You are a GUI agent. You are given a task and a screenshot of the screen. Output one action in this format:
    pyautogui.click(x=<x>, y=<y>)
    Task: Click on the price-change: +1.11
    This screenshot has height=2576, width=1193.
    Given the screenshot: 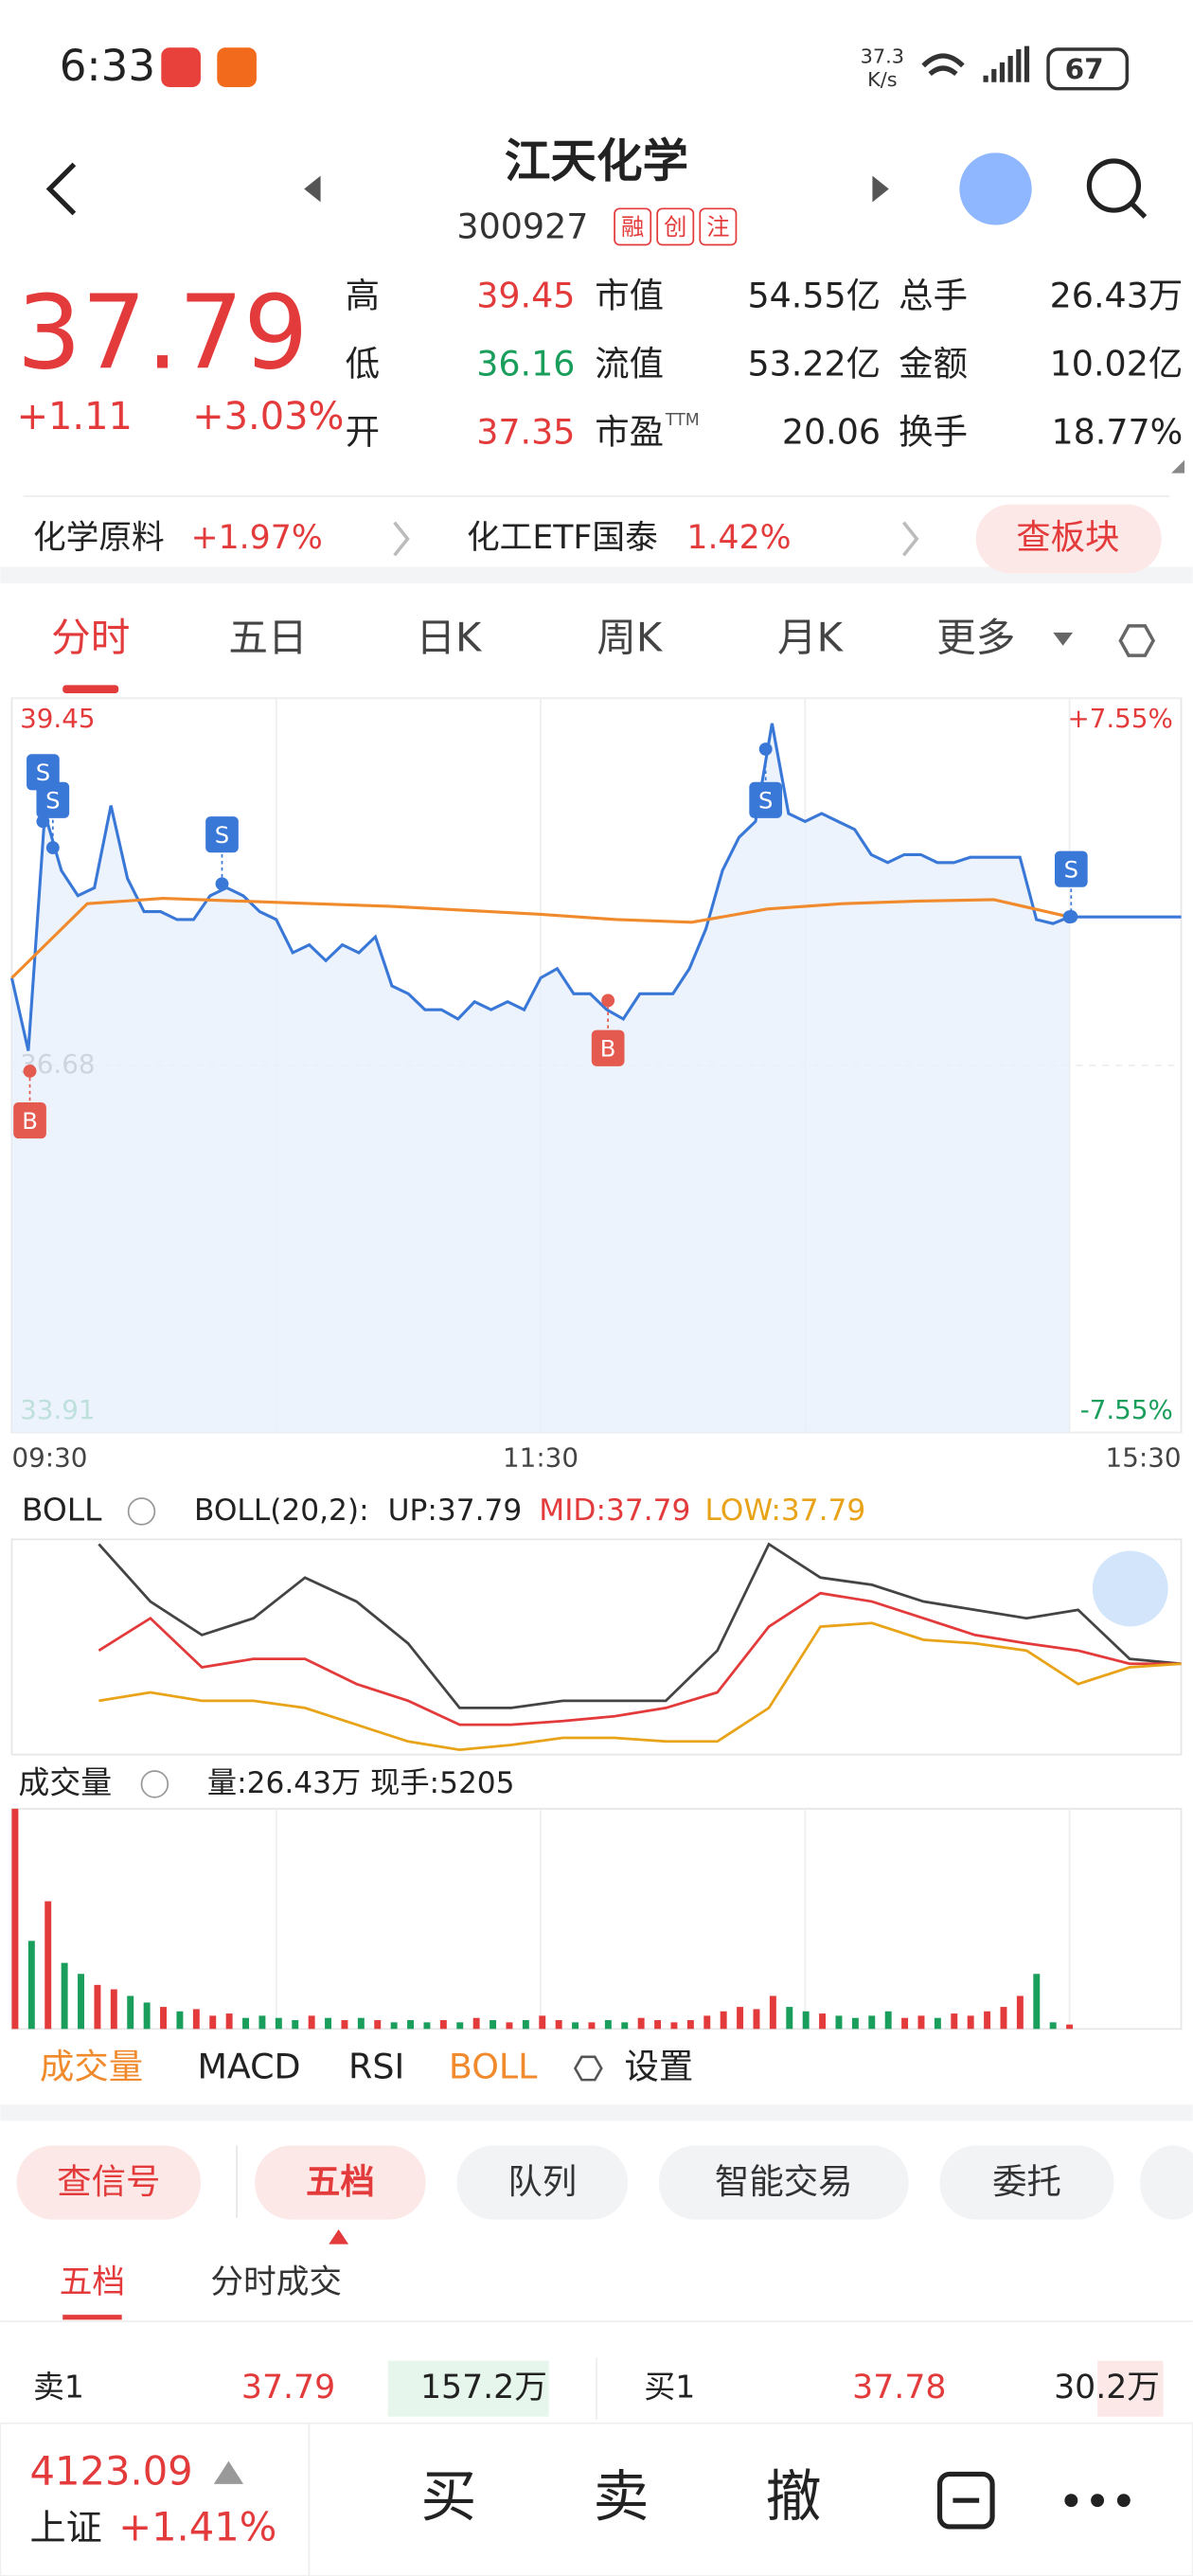 What is the action you would take?
    pyautogui.click(x=75, y=416)
    